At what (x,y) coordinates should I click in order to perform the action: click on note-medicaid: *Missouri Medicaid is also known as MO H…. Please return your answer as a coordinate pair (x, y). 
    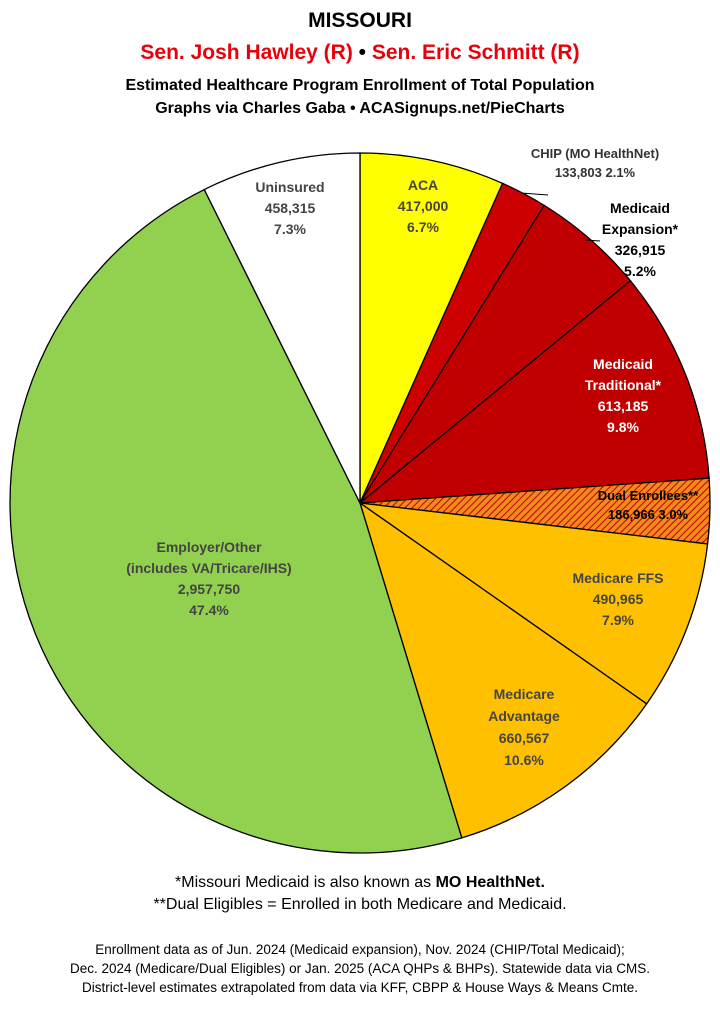
    Looking at the image, I should click on (360, 883).